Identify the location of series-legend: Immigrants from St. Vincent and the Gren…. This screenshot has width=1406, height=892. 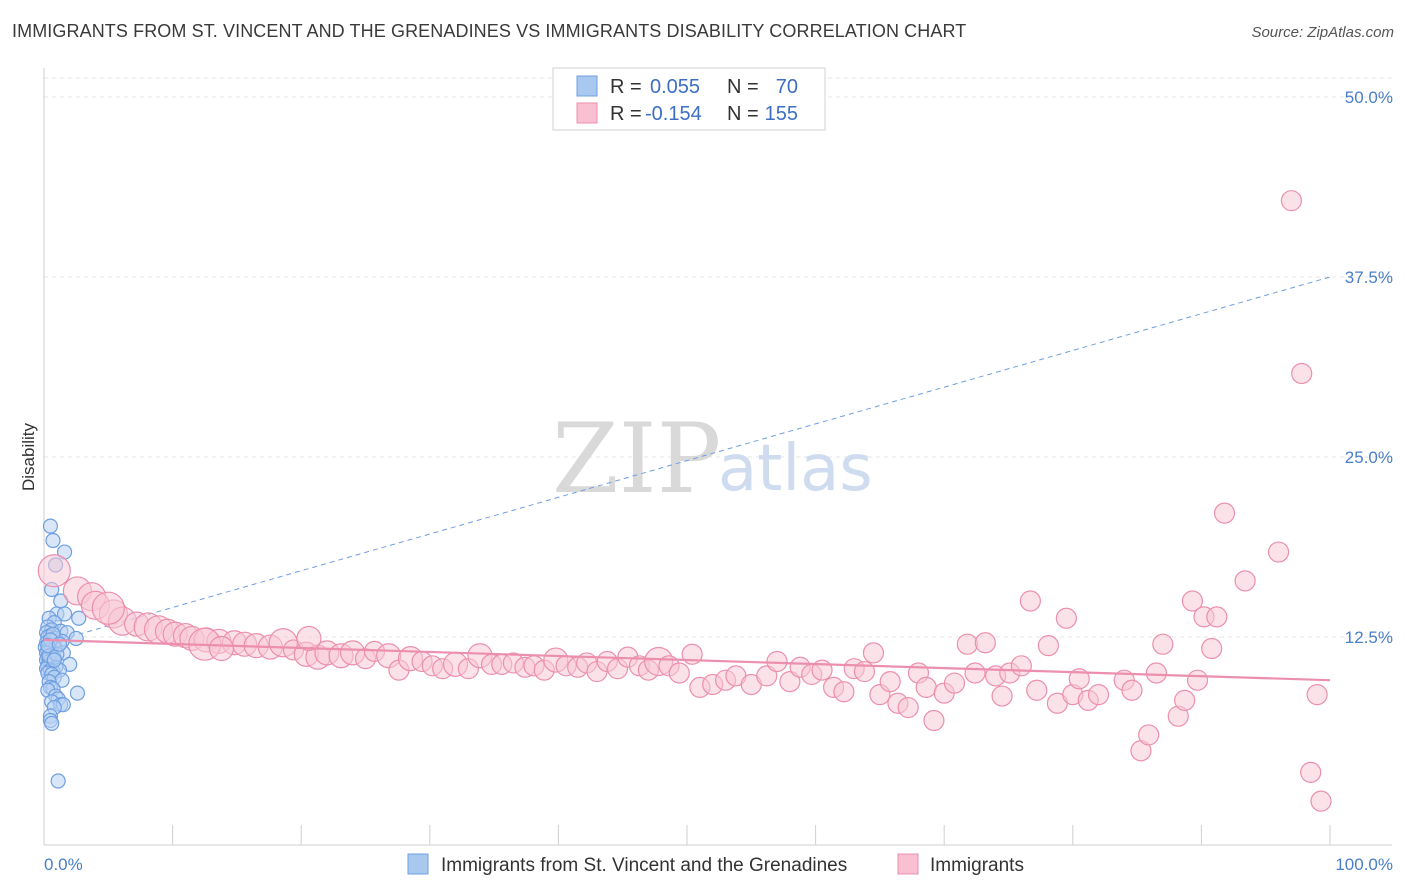
(715, 864).